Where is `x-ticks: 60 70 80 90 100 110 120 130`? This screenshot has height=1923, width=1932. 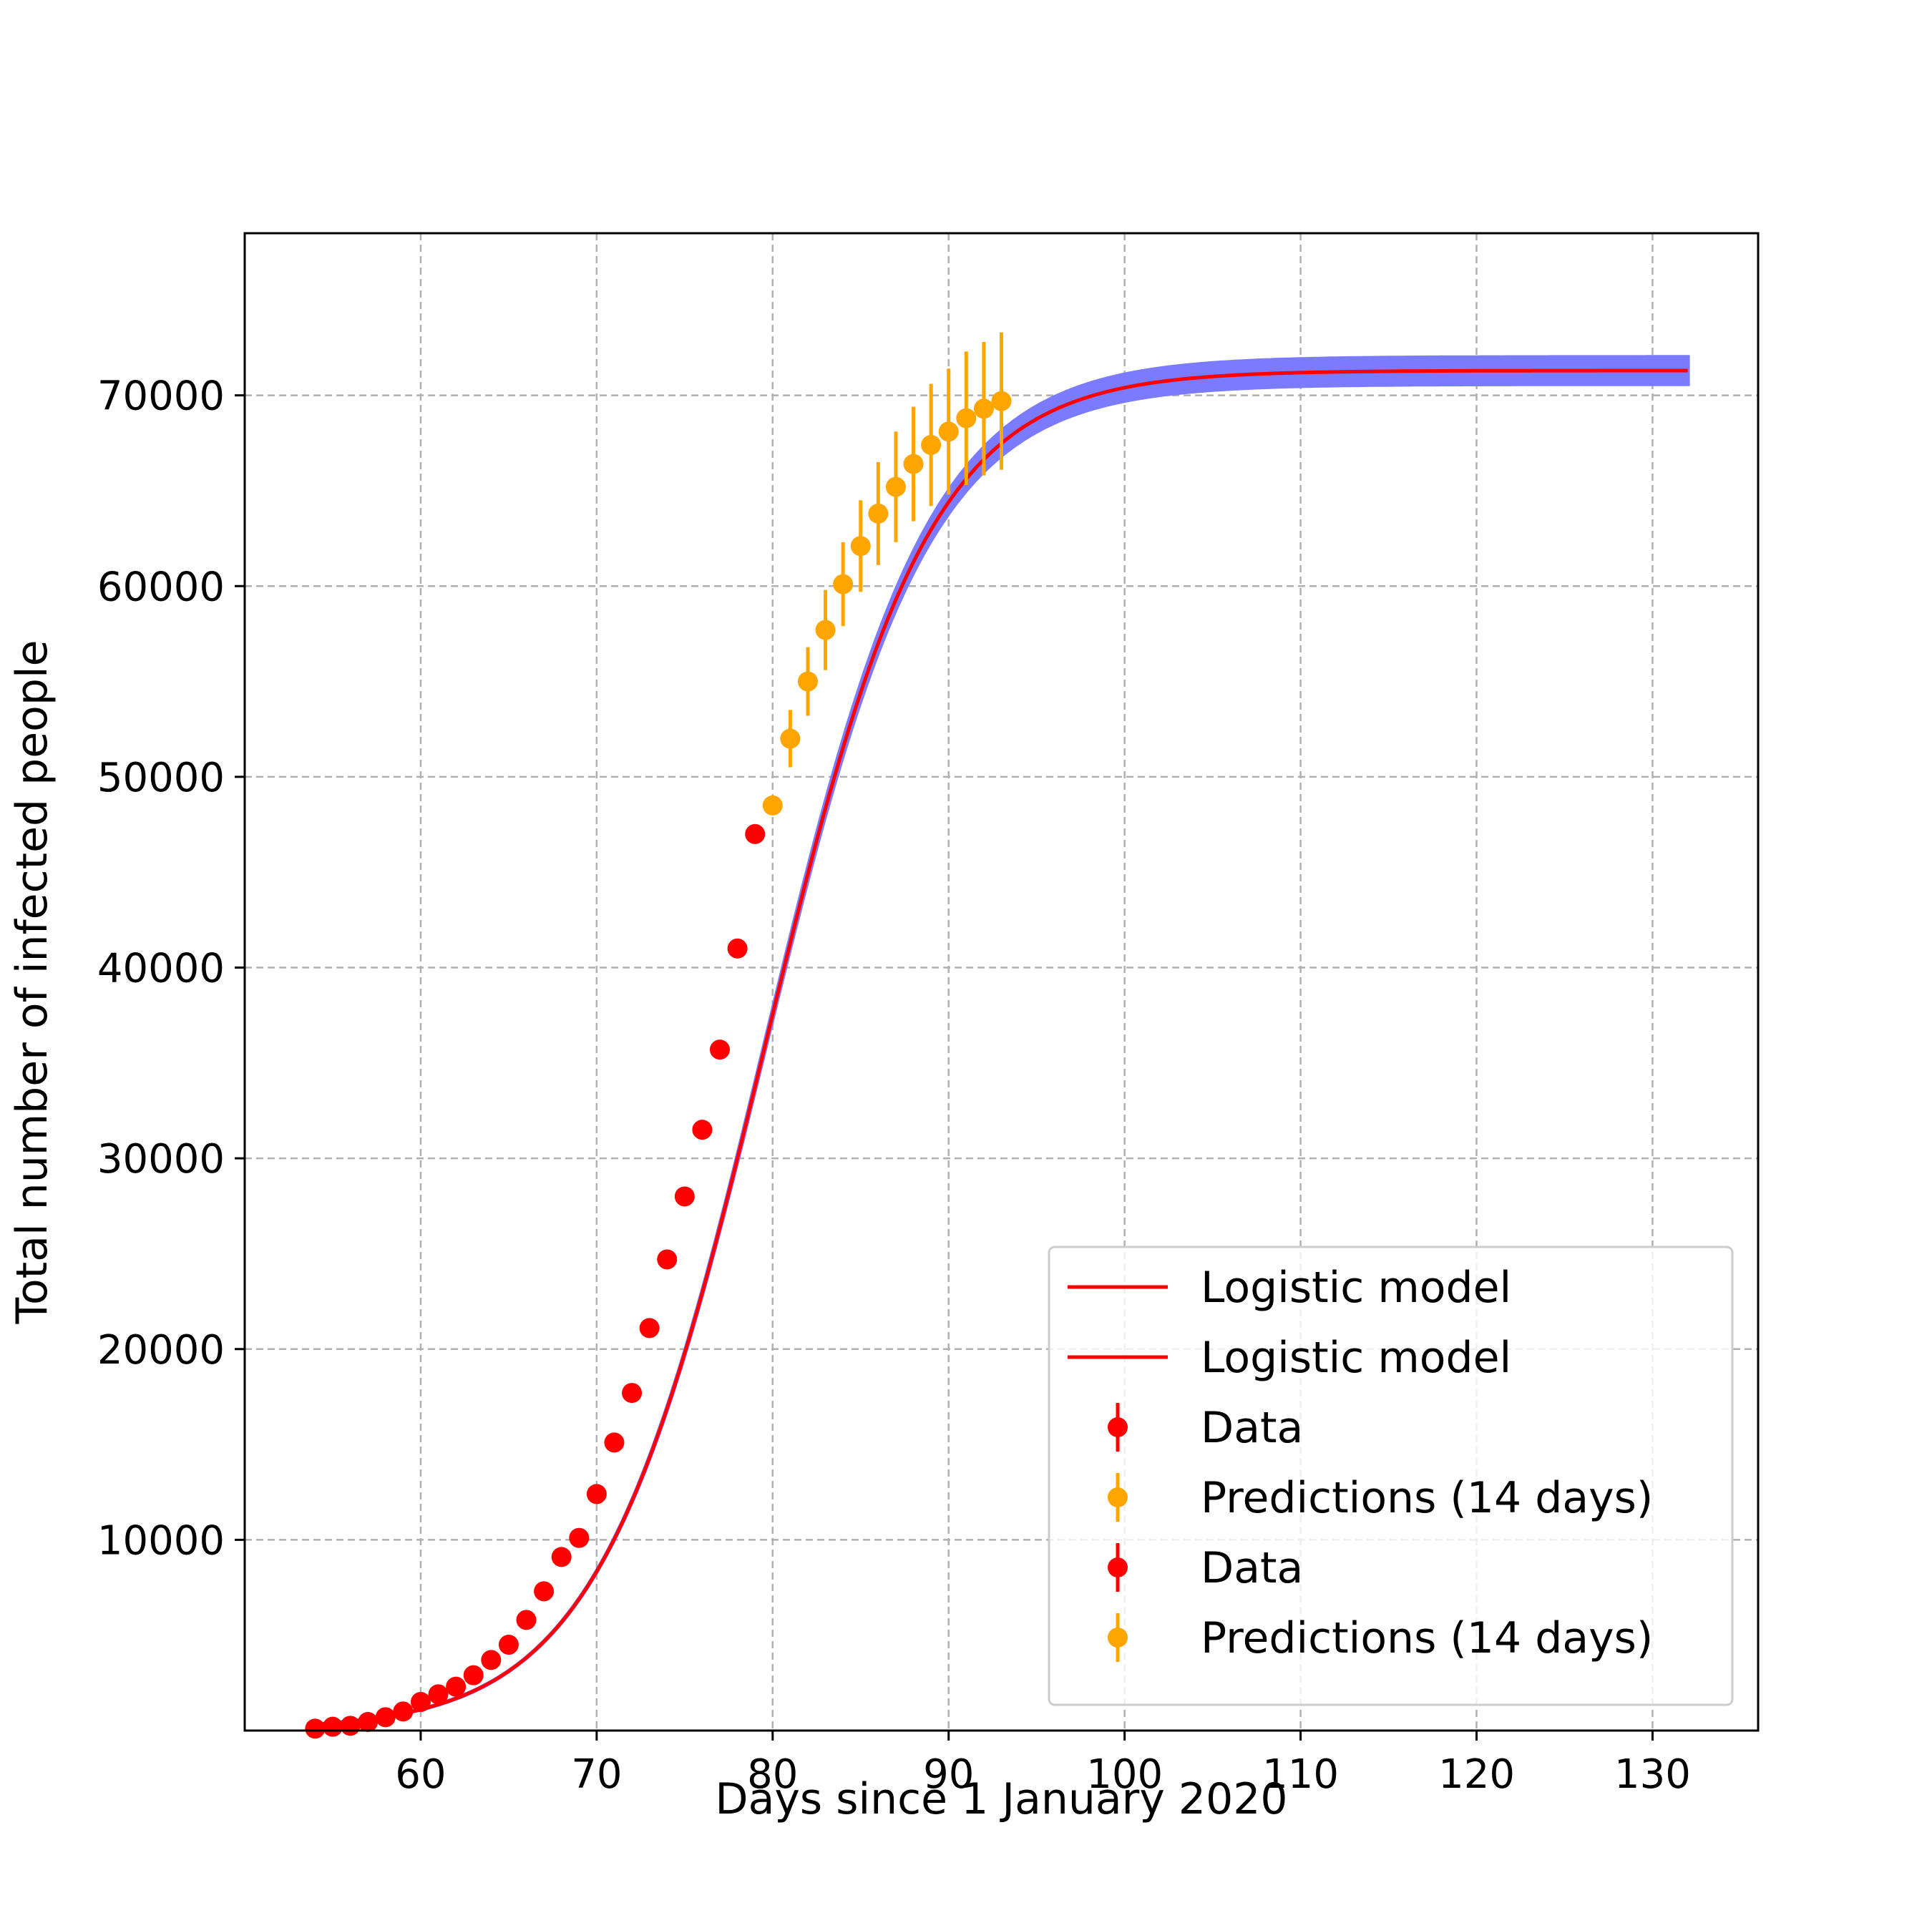 x-ticks: 60 70 80 90 100 110 120 130 is located at coordinates (1043, 1764).